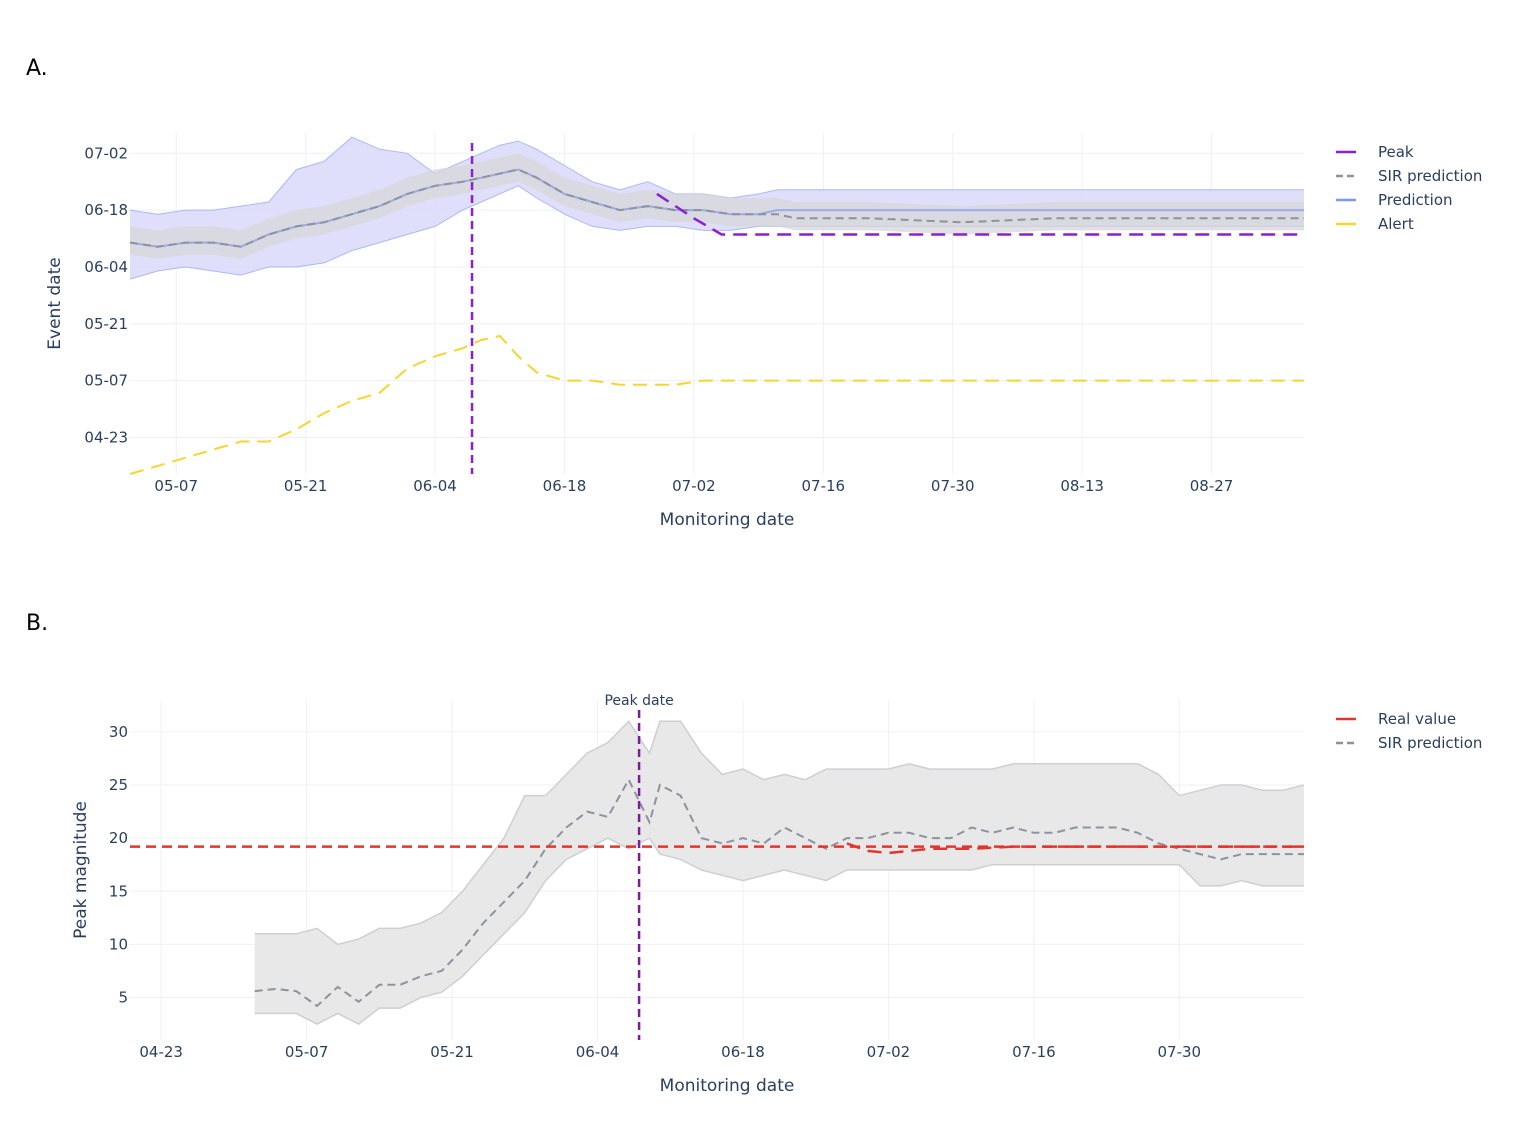 Image resolution: width=1518 pixels, height=1134 pixels. Describe the element at coordinates (118, 785) in the screenshot. I see `y-tick-label: 25` at that location.